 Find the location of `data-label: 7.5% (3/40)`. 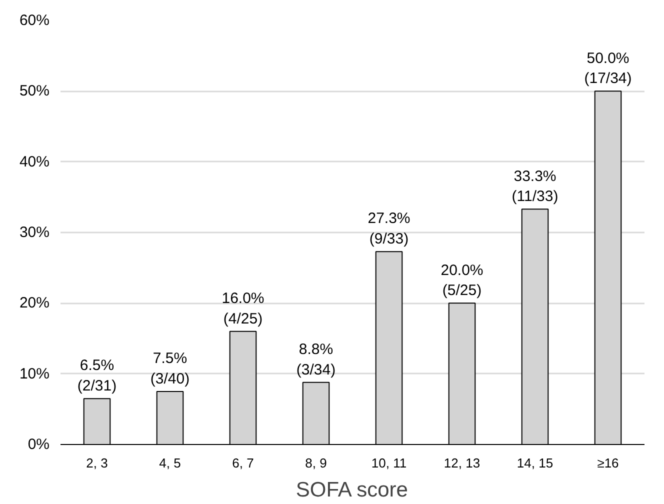

data-label: 7.5% (3/40) is located at coordinates (170, 369).